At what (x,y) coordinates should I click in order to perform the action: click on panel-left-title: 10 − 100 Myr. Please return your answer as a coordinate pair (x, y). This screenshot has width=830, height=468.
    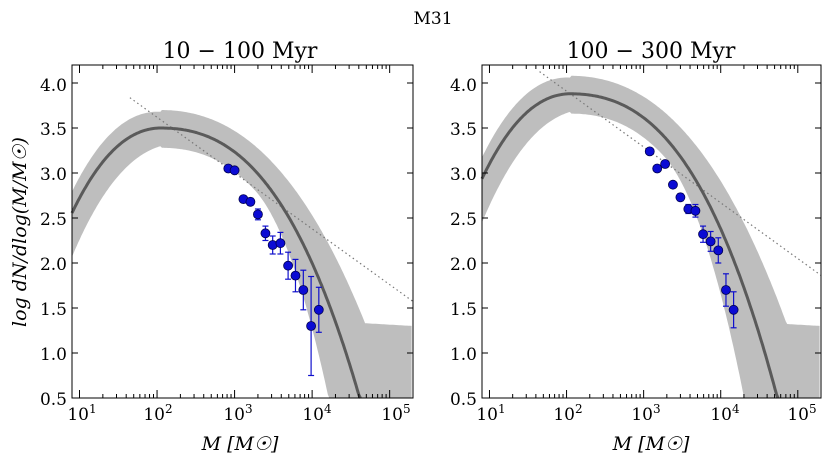
    Looking at the image, I should click on (240, 51).